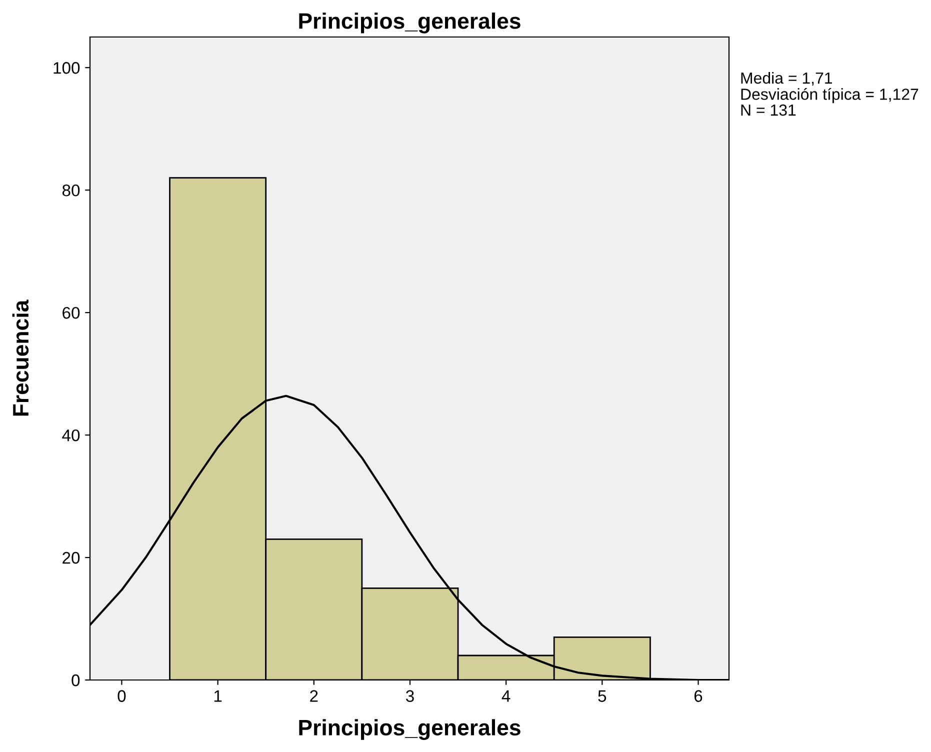 The width and height of the screenshot is (931, 752). Describe the element at coordinates (71, 558) in the screenshot. I see `y-tick-label: 20` at that location.